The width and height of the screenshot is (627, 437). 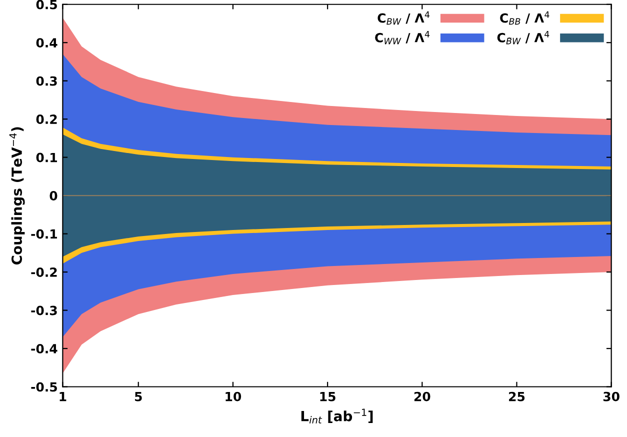 I want to click on legend-label: C$_{BB}$ / Λ$^{4}$, so click(x=525, y=18).